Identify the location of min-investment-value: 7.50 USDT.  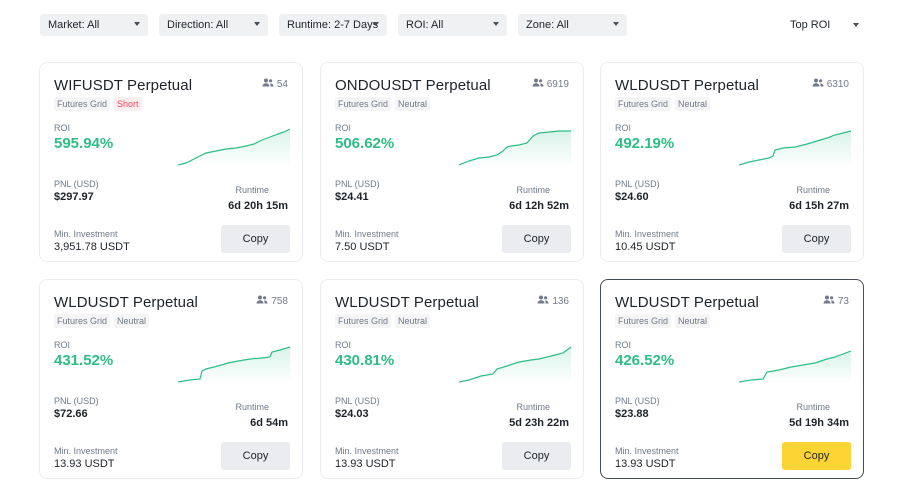
(362, 247).